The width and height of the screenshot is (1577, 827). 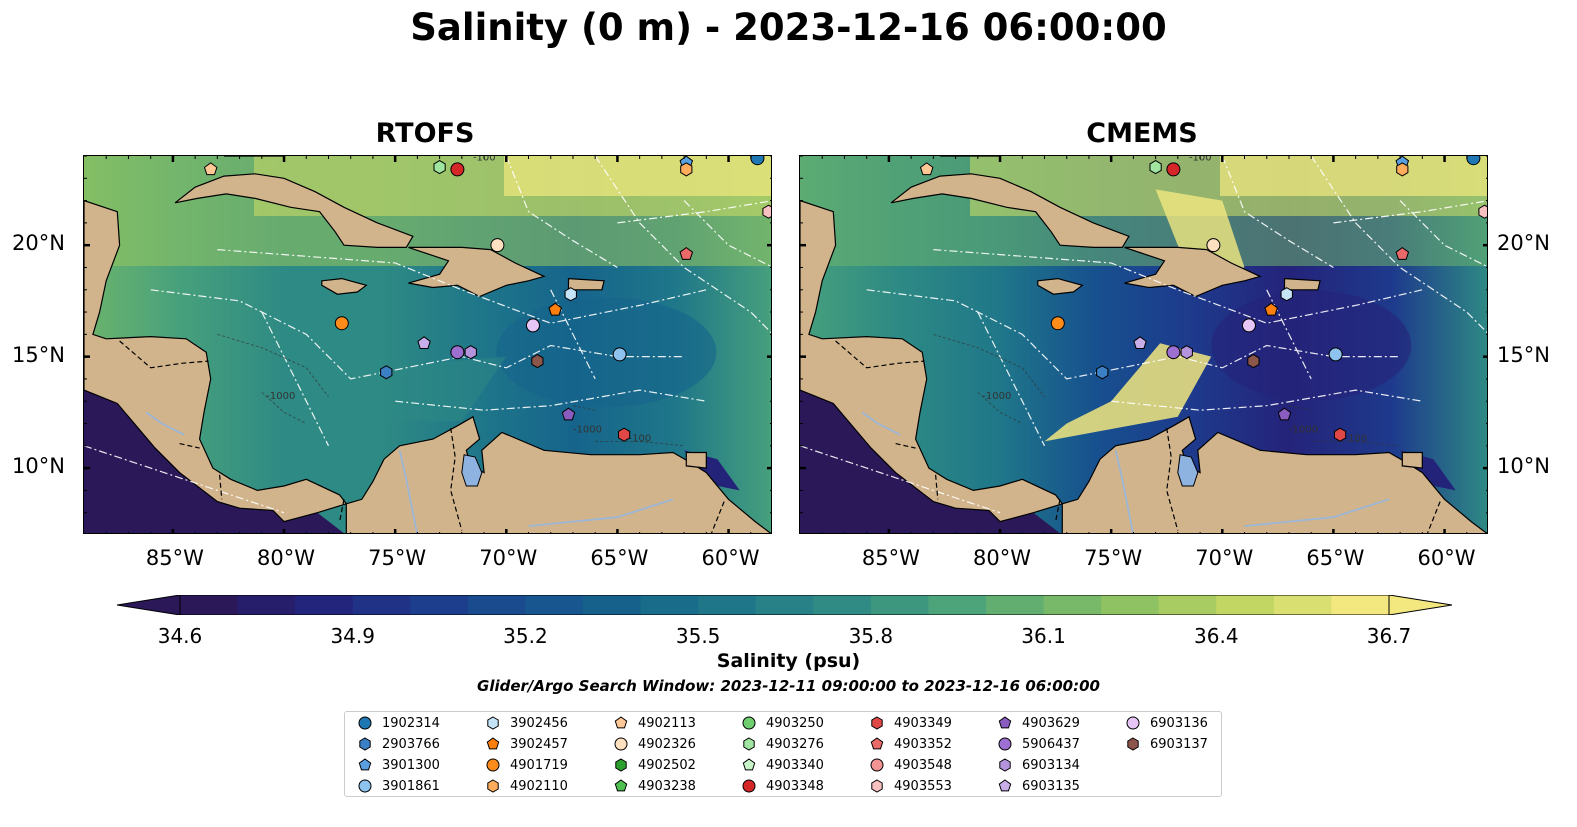 I want to click on lat-tick-label: 15°N, so click(x=38, y=354).